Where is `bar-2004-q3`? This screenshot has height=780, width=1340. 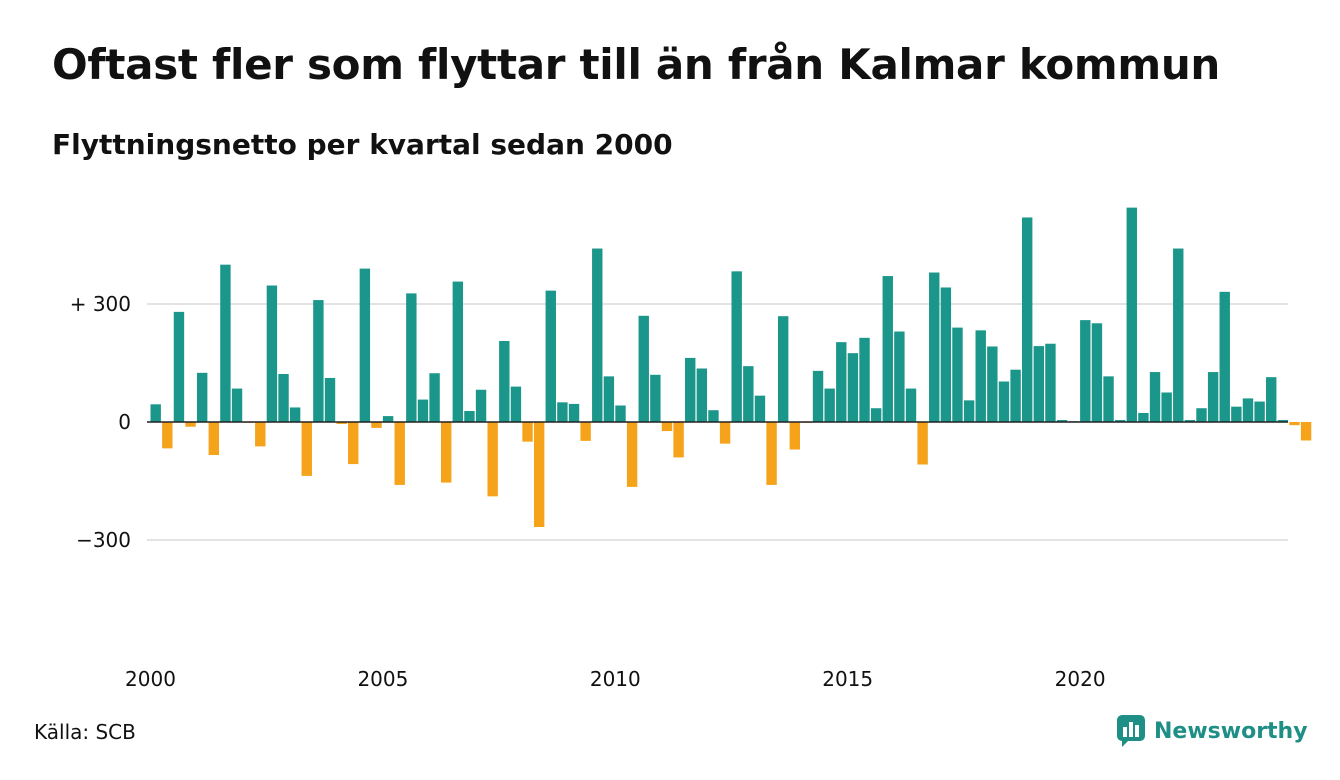 bar-2004-q3 is located at coordinates (365, 345).